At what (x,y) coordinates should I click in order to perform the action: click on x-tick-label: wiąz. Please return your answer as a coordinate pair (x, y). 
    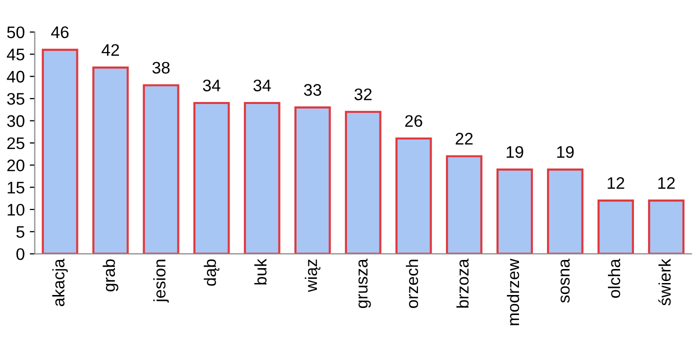
    Looking at the image, I should click on (312, 276).